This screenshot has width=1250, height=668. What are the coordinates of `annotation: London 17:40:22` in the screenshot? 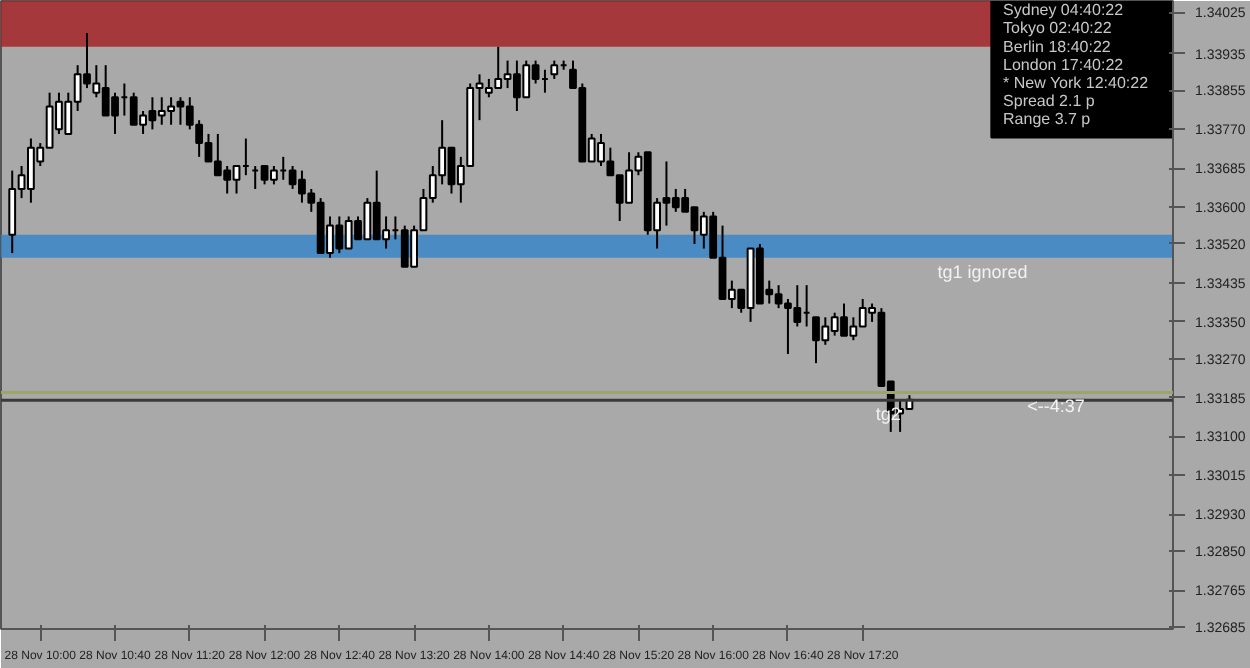 It's located at (1064, 64).